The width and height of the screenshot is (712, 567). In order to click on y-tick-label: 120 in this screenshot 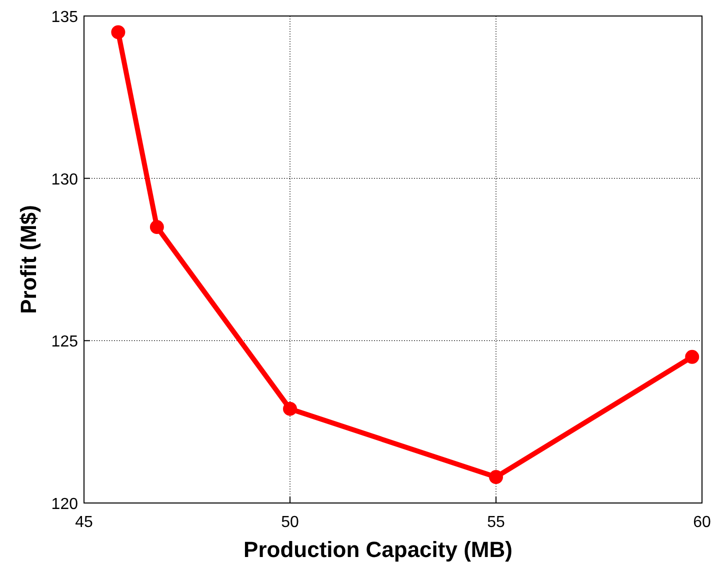, I will do `click(64, 504)`.